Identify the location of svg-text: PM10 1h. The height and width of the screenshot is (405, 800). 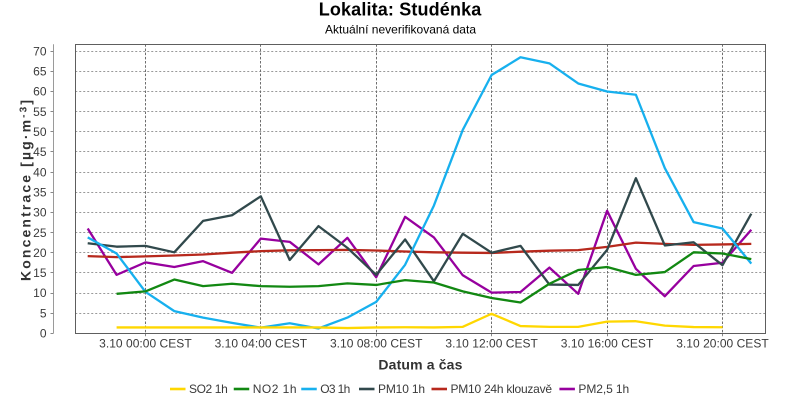
(401, 389).